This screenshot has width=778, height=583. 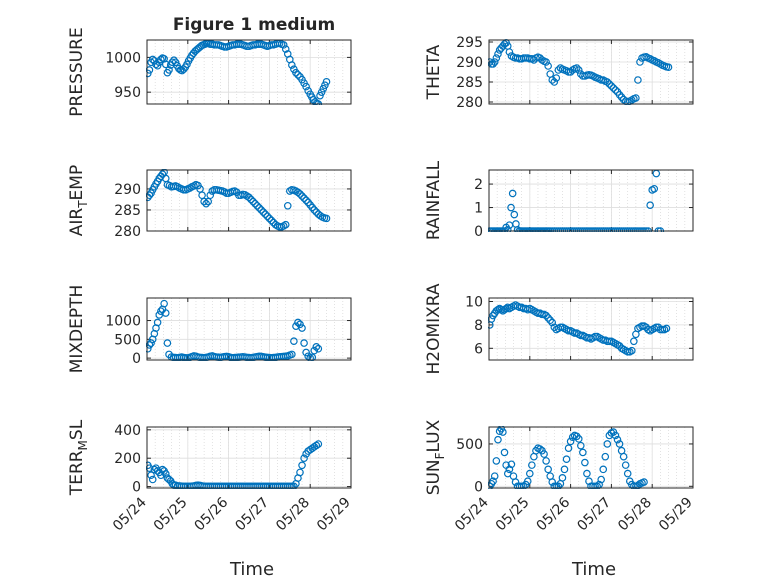 I want to click on y-tick-label: 285, so click(x=127, y=211).